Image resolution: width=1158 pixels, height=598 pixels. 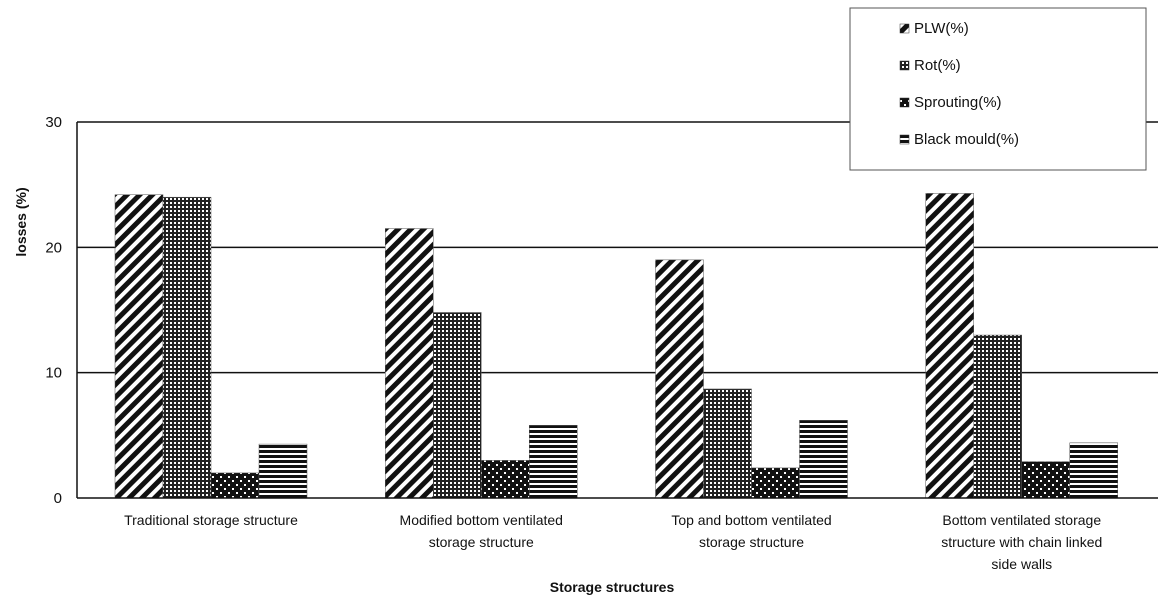 What do you see at coordinates (21, 221) in the screenshot?
I see `y-axis-title: losses (%)` at bounding box center [21, 221].